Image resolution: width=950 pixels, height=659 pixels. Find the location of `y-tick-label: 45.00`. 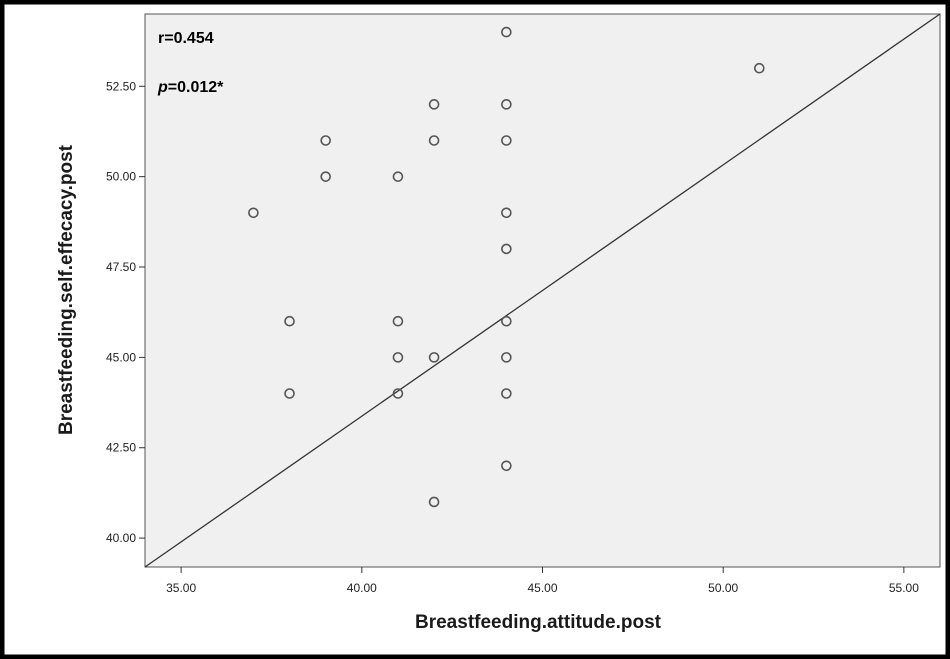

y-tick-label: 45.00 is located at coordinates (121, 357).